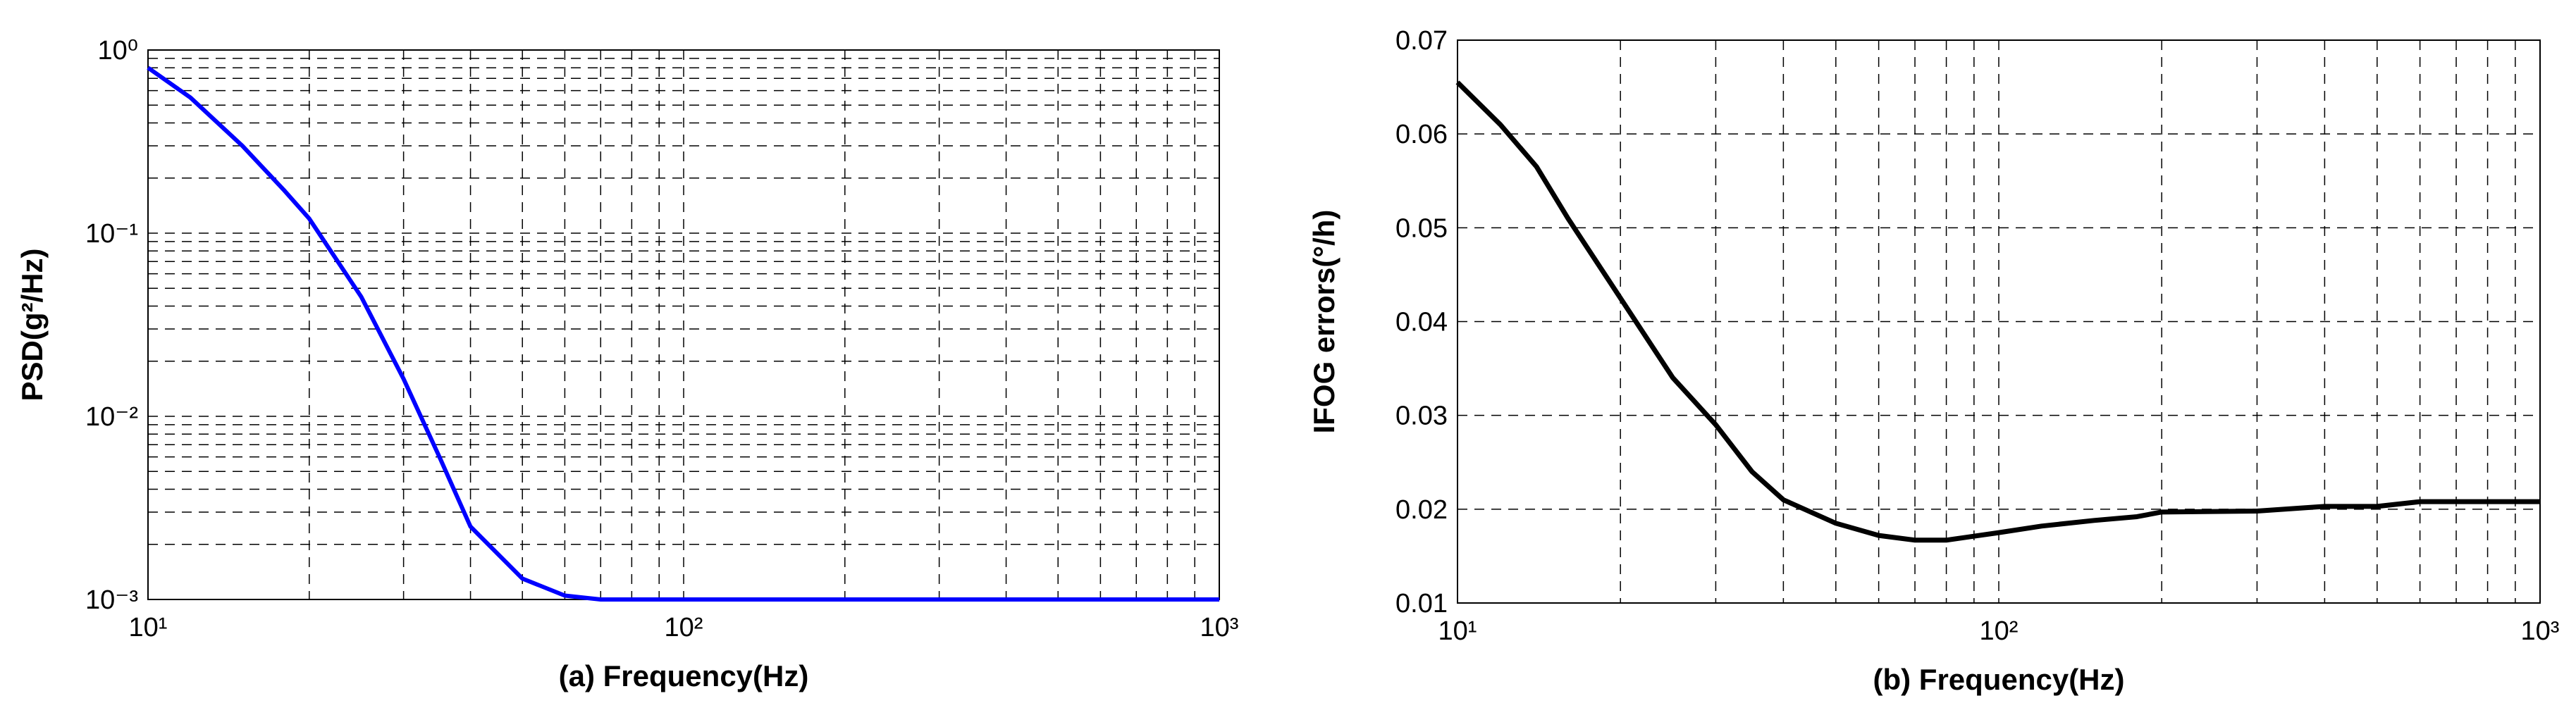 The width and height of the screenshot is (2576, 715). What do you see at coordinates (1421, 322) in the screenshot?
I see `y-tick-label: 0.04` at bounding box center [1421, 322].